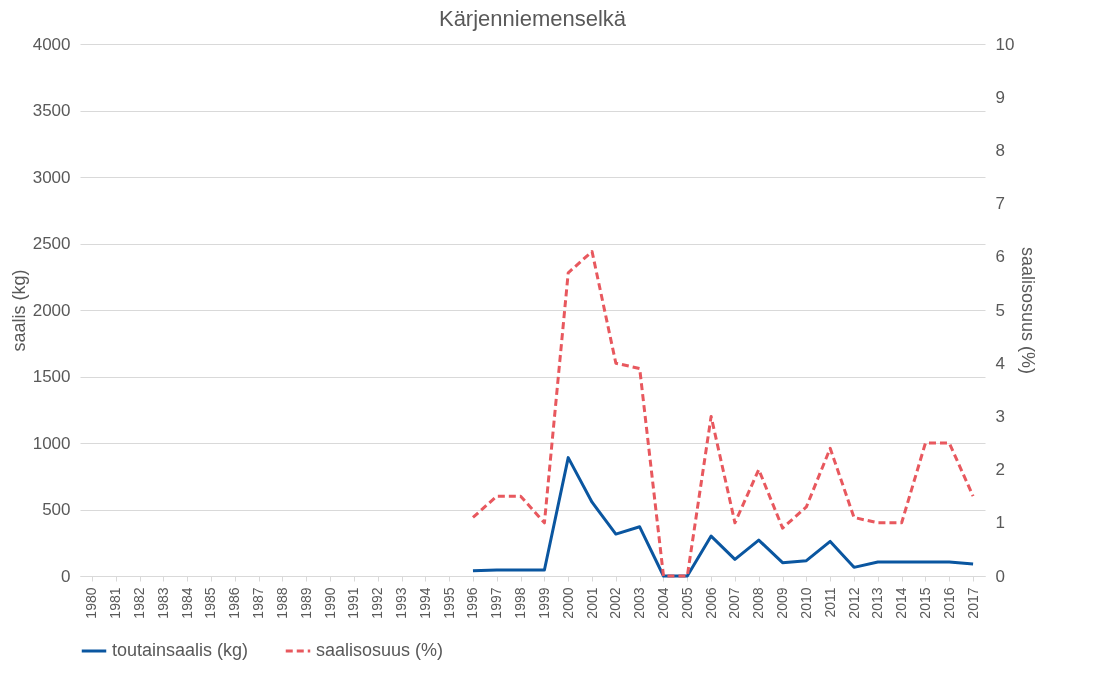 The image size is (1097, 688). Describe the element at coordinates (377, 603) in the screenshot. I see `x-tick-label: 1992` at that location.